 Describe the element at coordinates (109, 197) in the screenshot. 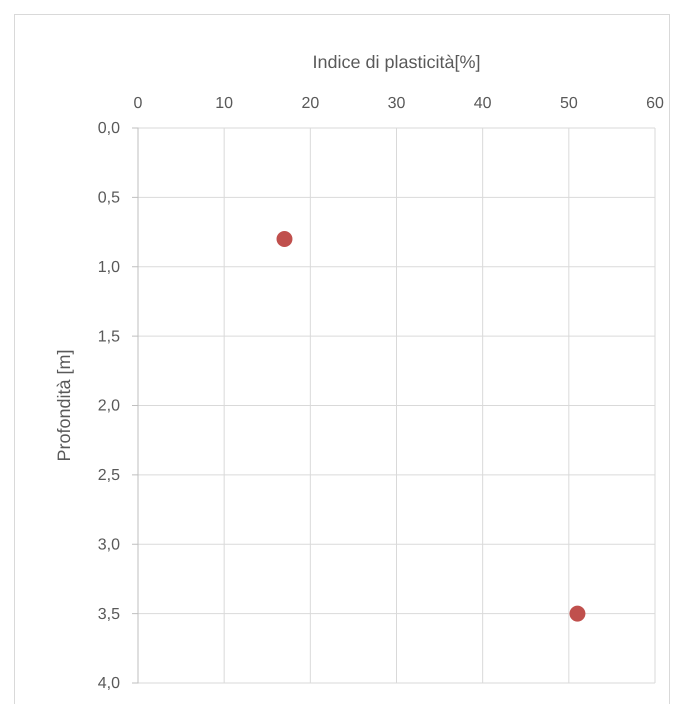

I see `y-tick-label: 0,5` at that location.